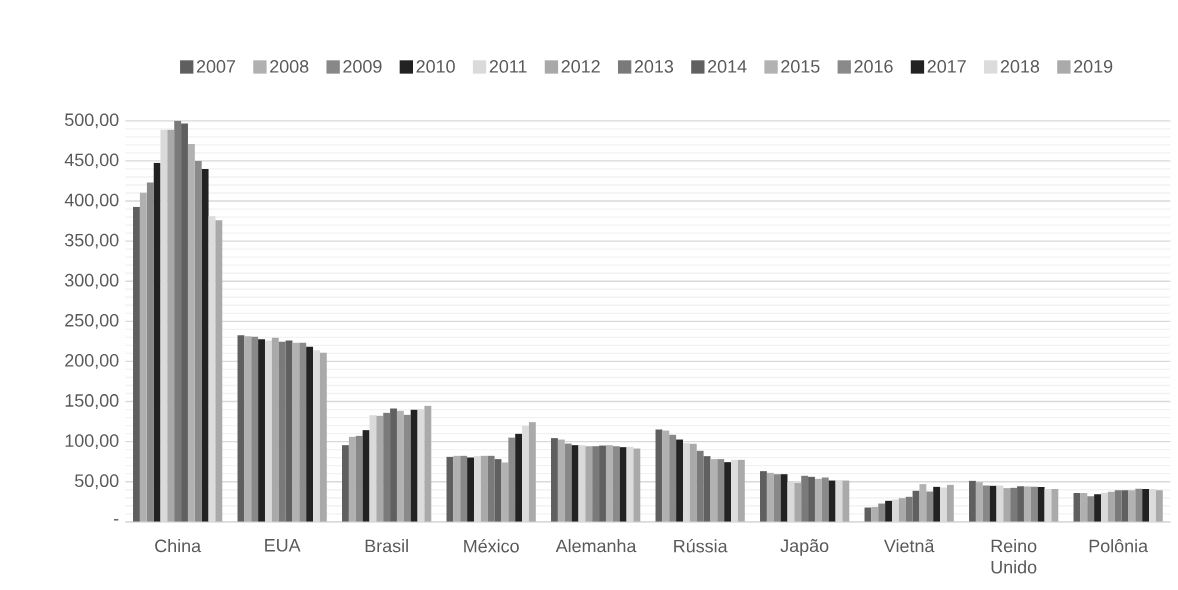 The image size is (1178, 590). I want to click on x-tick-label: México, so click(491, 546).